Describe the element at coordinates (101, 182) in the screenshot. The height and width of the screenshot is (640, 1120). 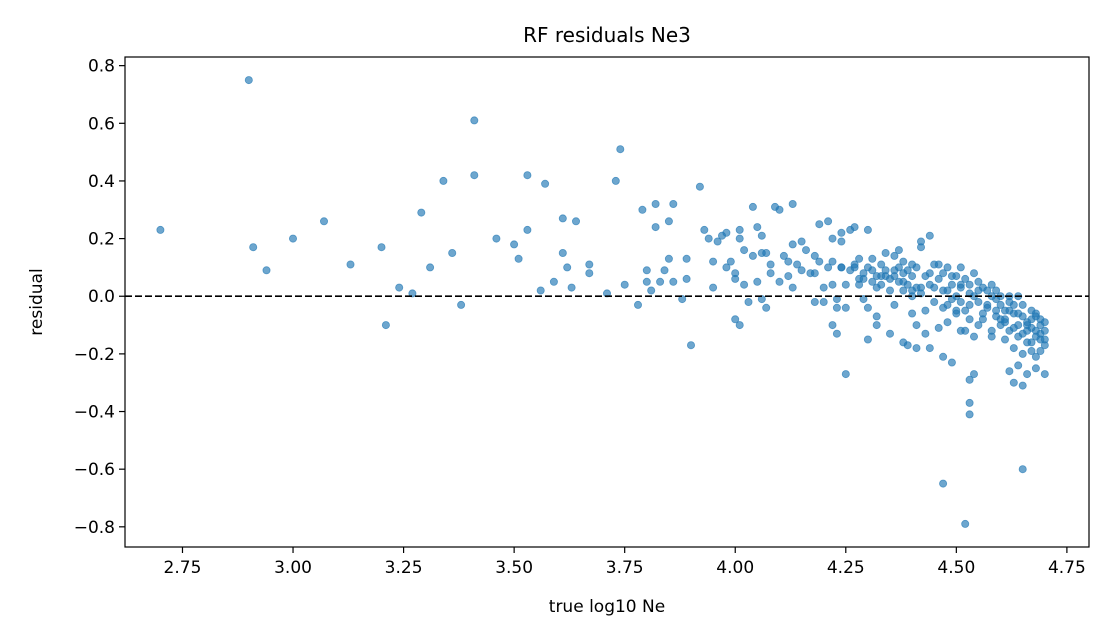
I see `y-tick-label: 0.4` at that location.